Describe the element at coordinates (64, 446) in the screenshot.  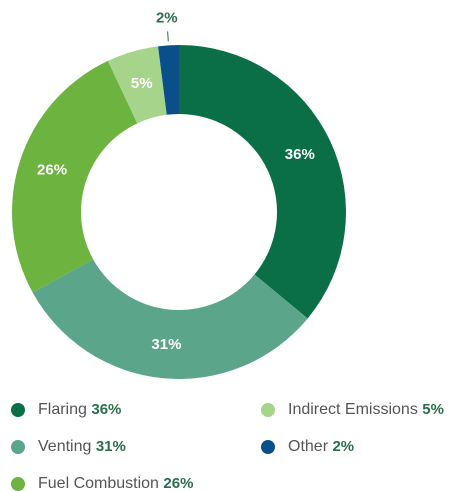
I see `legend-name: Venting` at that location.